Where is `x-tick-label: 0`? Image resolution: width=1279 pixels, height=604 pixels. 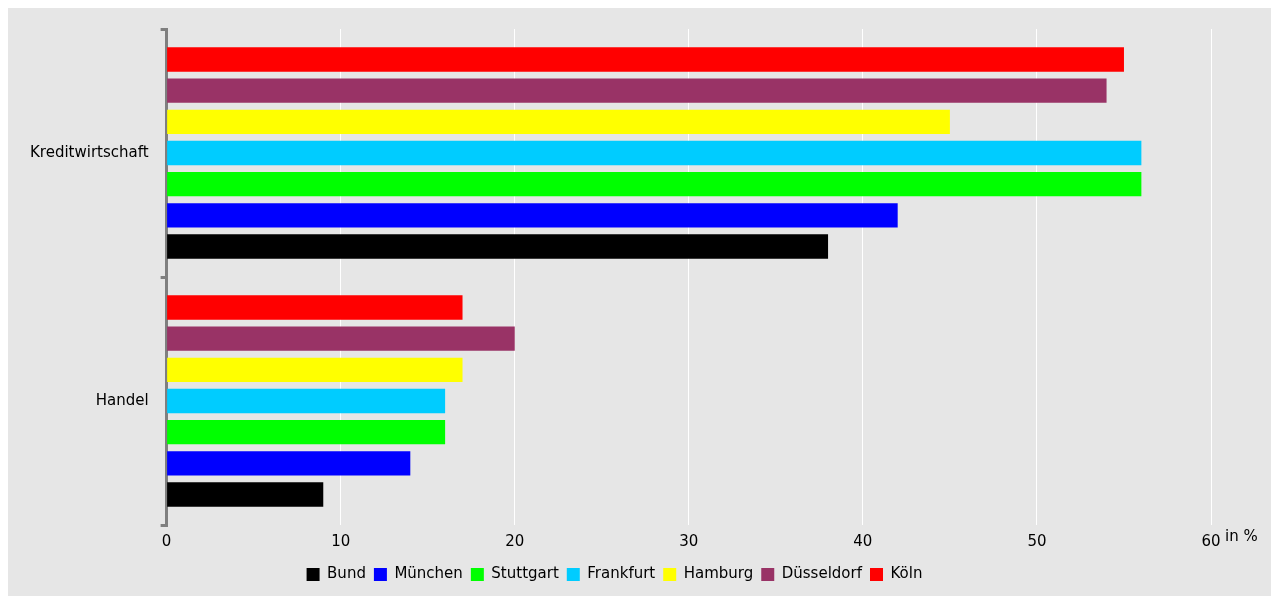
x-tick-label: 0 is located at coordinates (166, 540).